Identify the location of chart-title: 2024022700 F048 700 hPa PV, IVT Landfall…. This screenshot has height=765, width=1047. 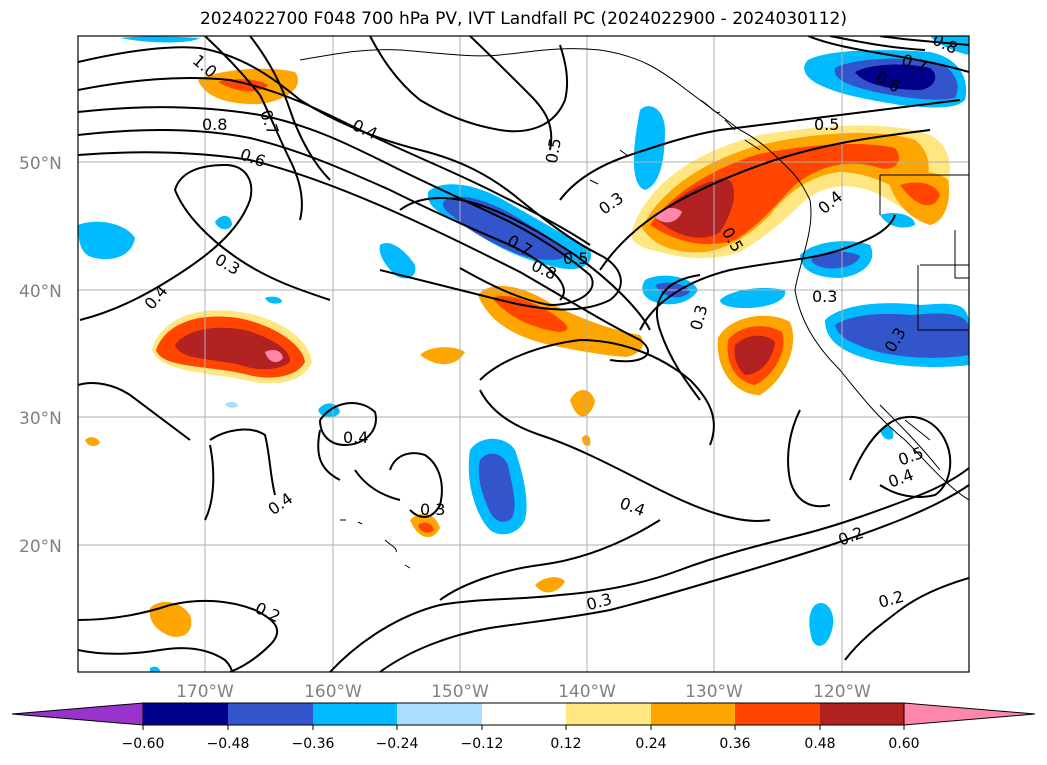
(523, 19).